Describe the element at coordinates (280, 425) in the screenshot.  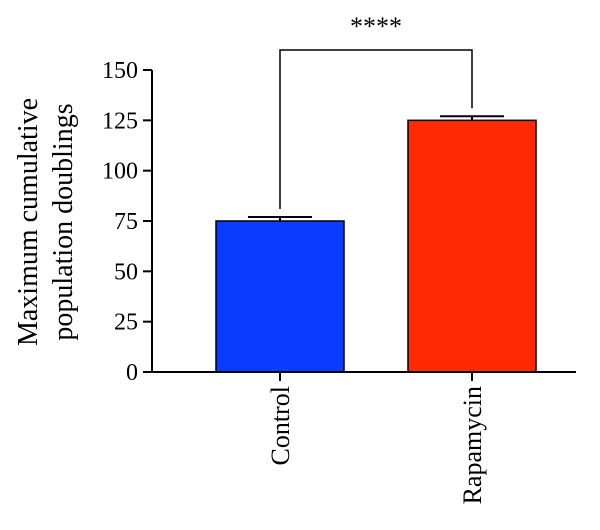
I see `category-label-control: Control` at that location.